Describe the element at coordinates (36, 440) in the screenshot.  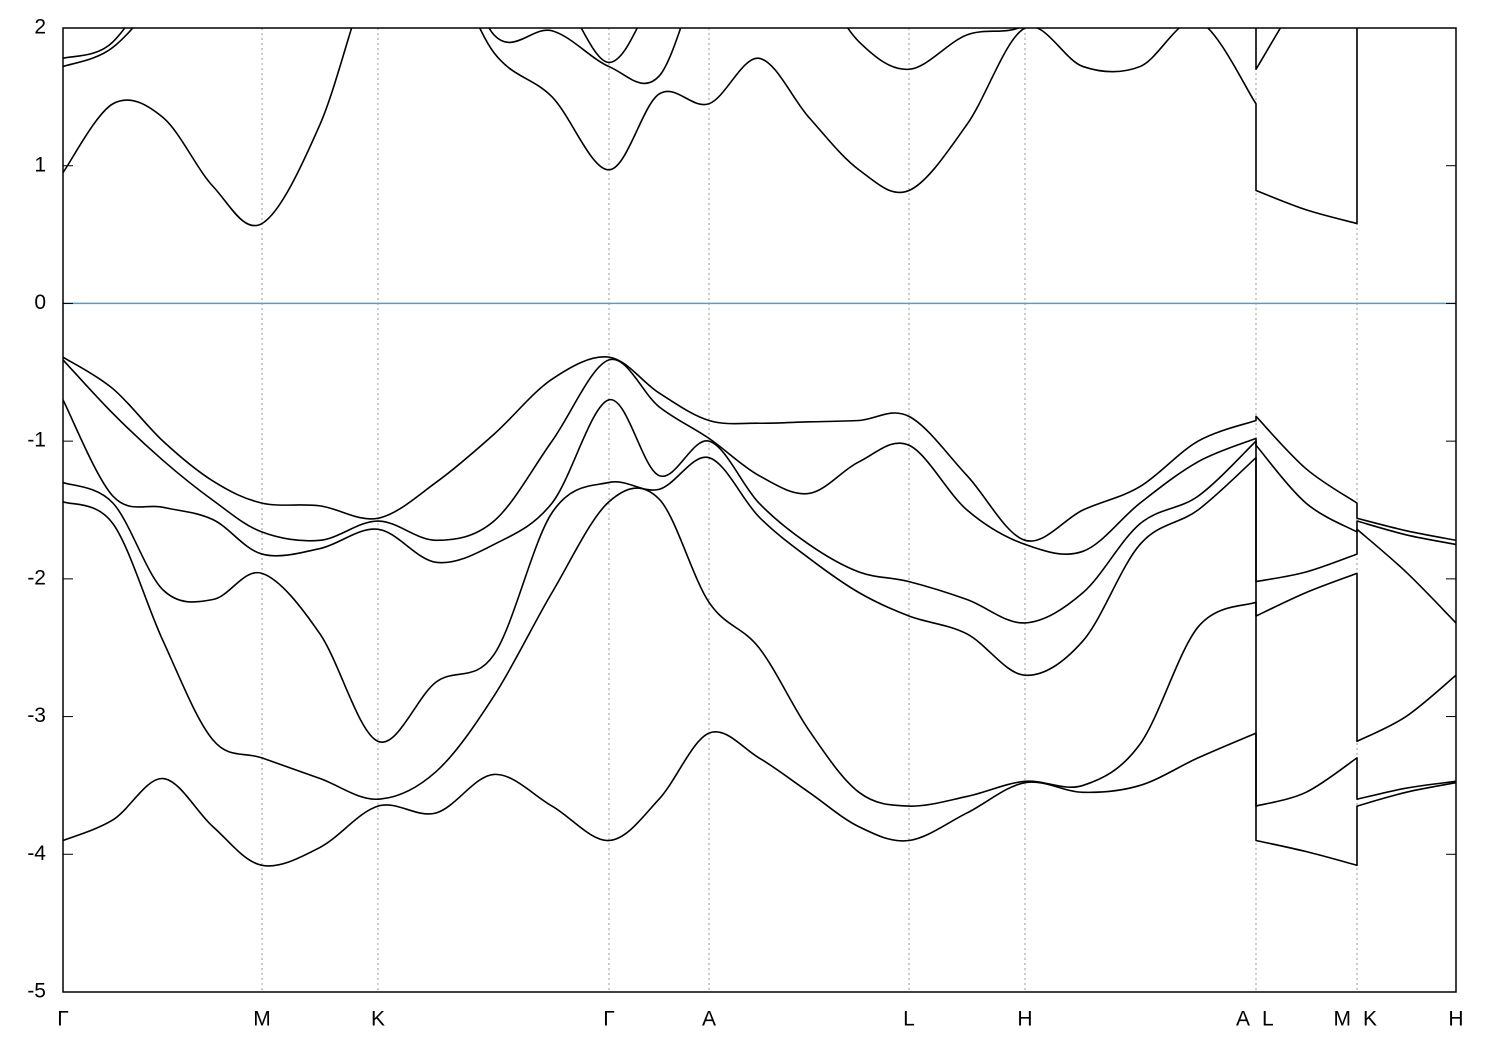
I see `y-tick-label: -1` at that location.